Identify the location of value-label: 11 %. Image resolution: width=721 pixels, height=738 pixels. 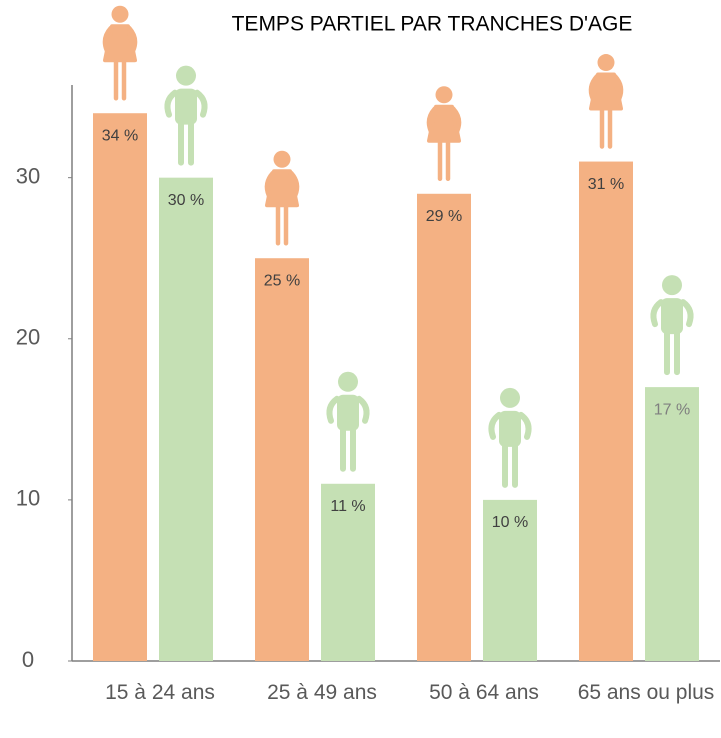
(347, 506).